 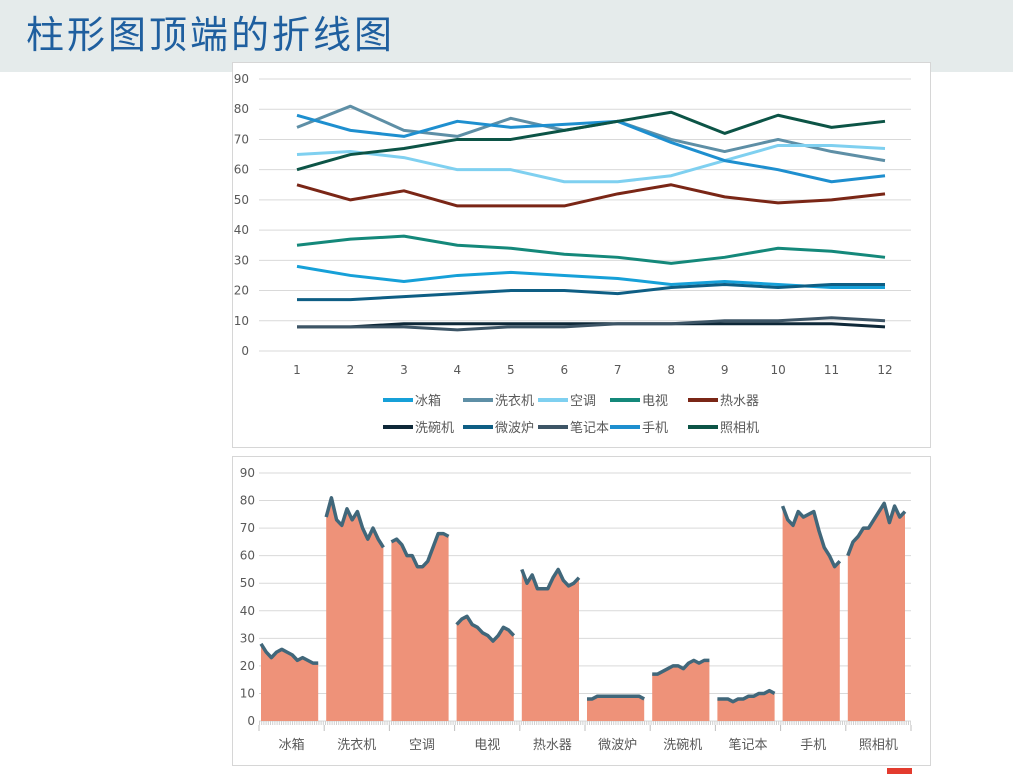 What do you see at coordinates (899, 771) in the screenshot?
I see `red-marker` at bounding box center [899, 771].